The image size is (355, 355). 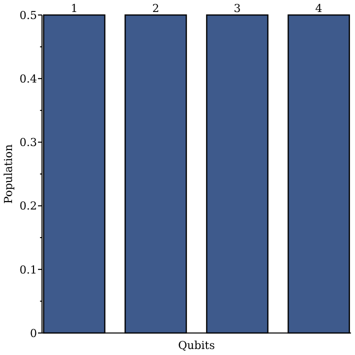 I want to click on y-tick-label: 0.1, so click(x=28, y=269).